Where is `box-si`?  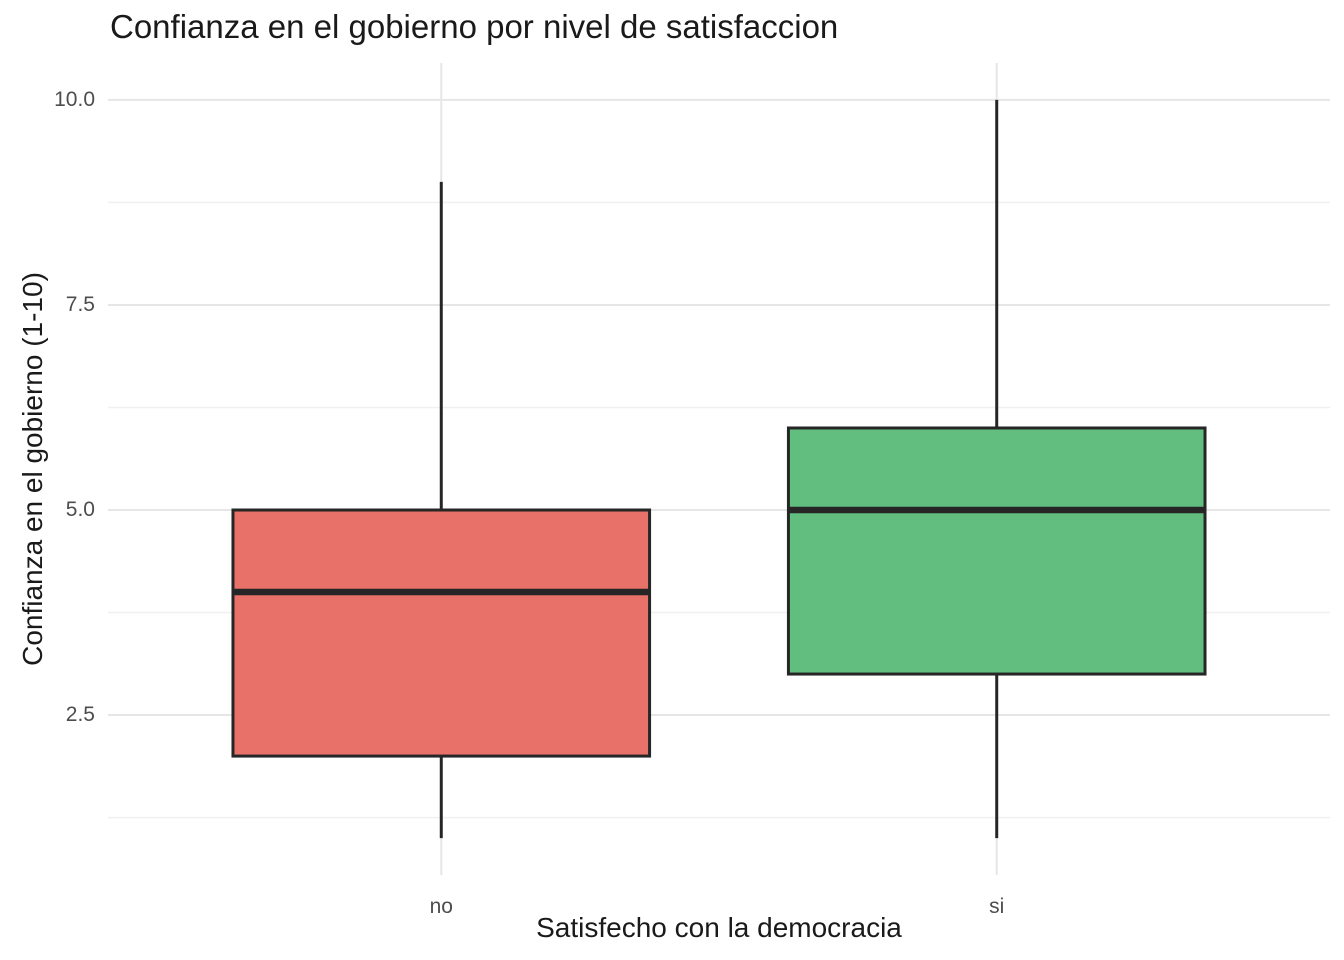 box-si is located at coordinates (996, 551).